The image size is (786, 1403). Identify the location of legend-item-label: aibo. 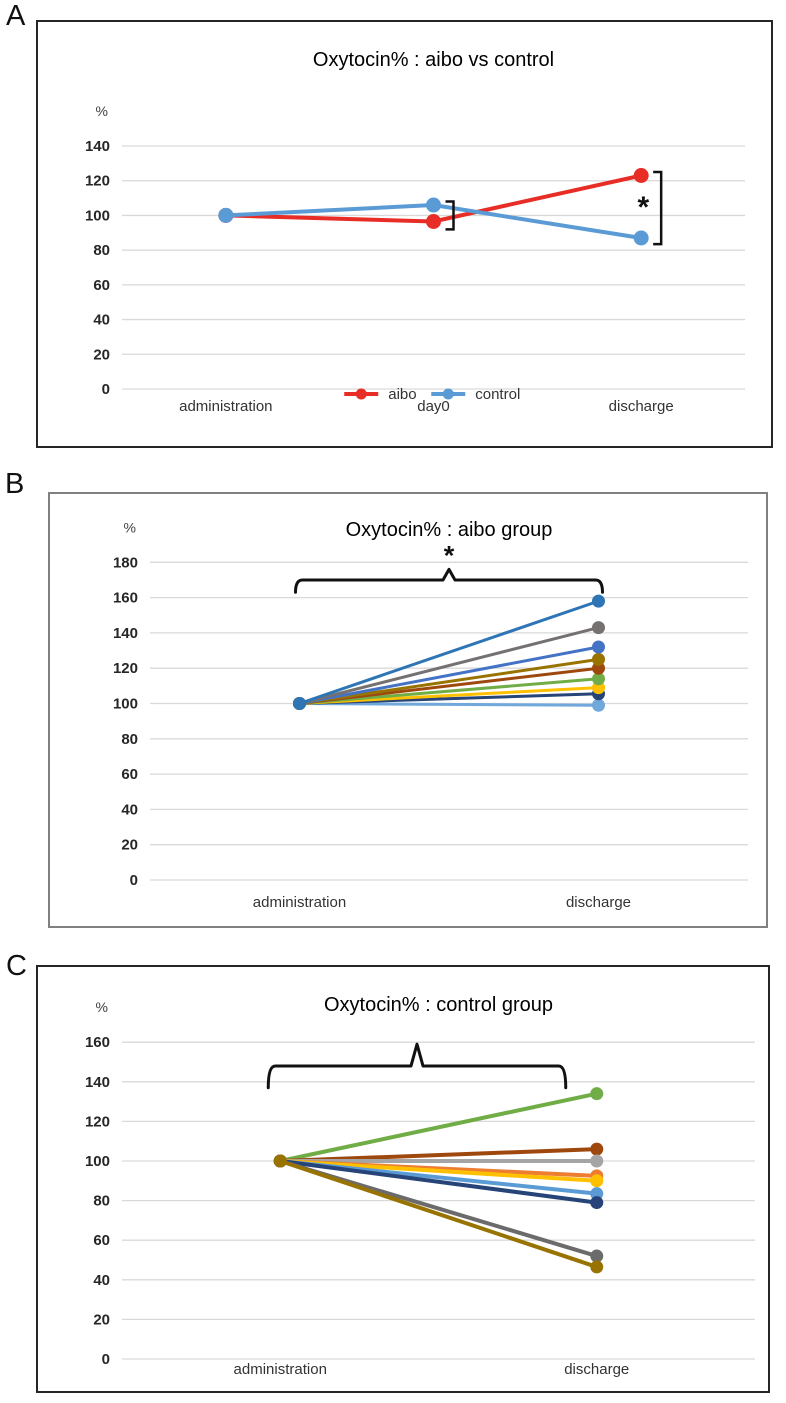
(402, 394).